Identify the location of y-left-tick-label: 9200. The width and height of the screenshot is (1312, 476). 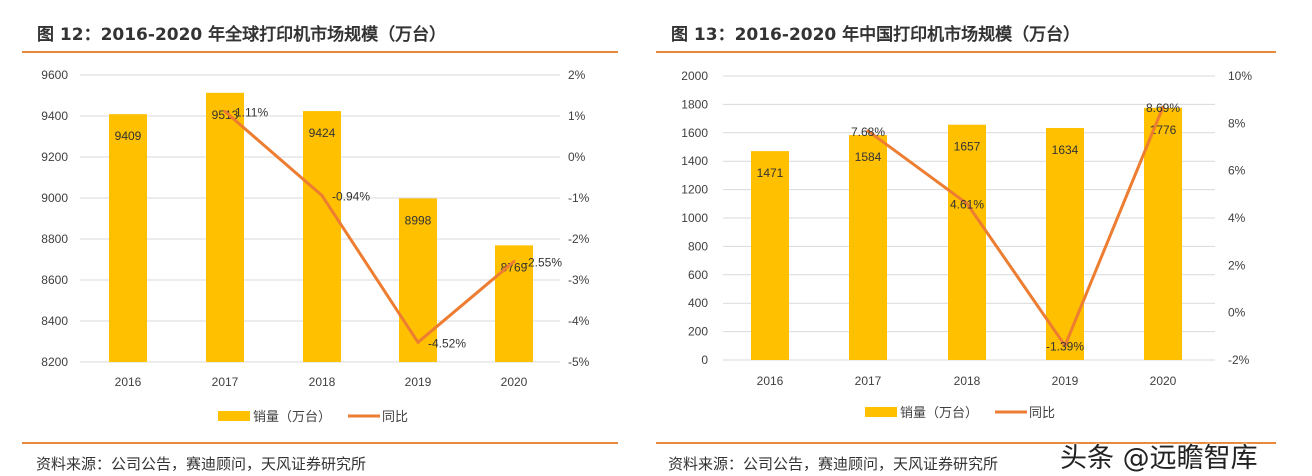
(54, 157).